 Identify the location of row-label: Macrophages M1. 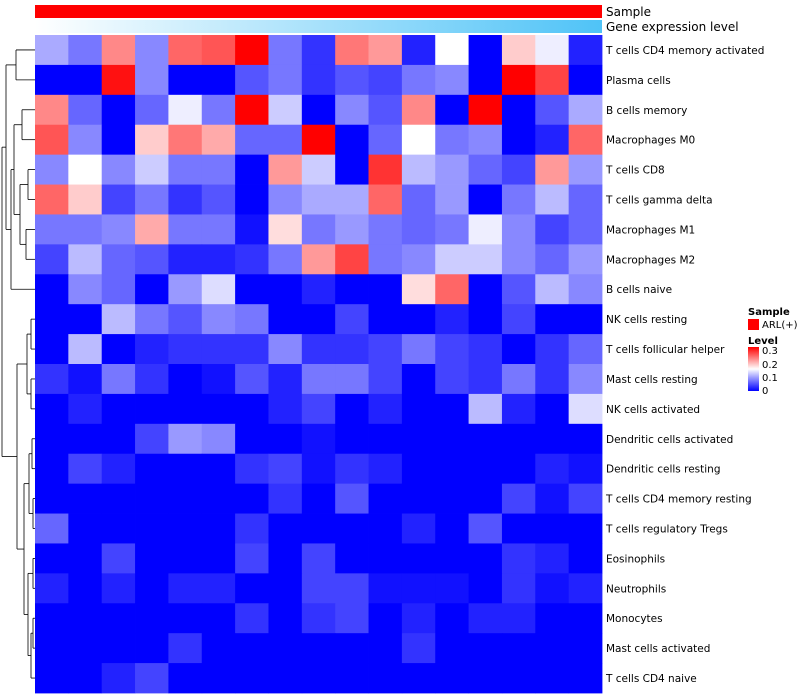
(650, 230).